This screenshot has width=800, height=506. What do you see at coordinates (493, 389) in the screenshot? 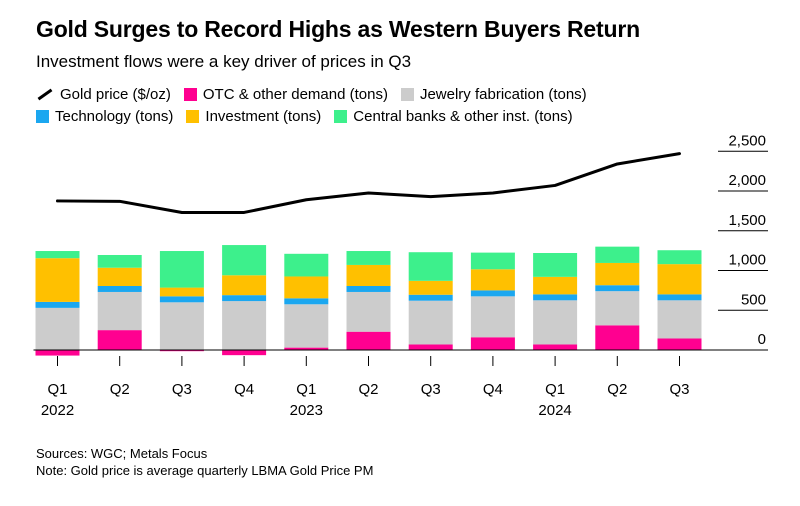
I see `x-tick-label-7: Q4` at bounding box center [493, 389].